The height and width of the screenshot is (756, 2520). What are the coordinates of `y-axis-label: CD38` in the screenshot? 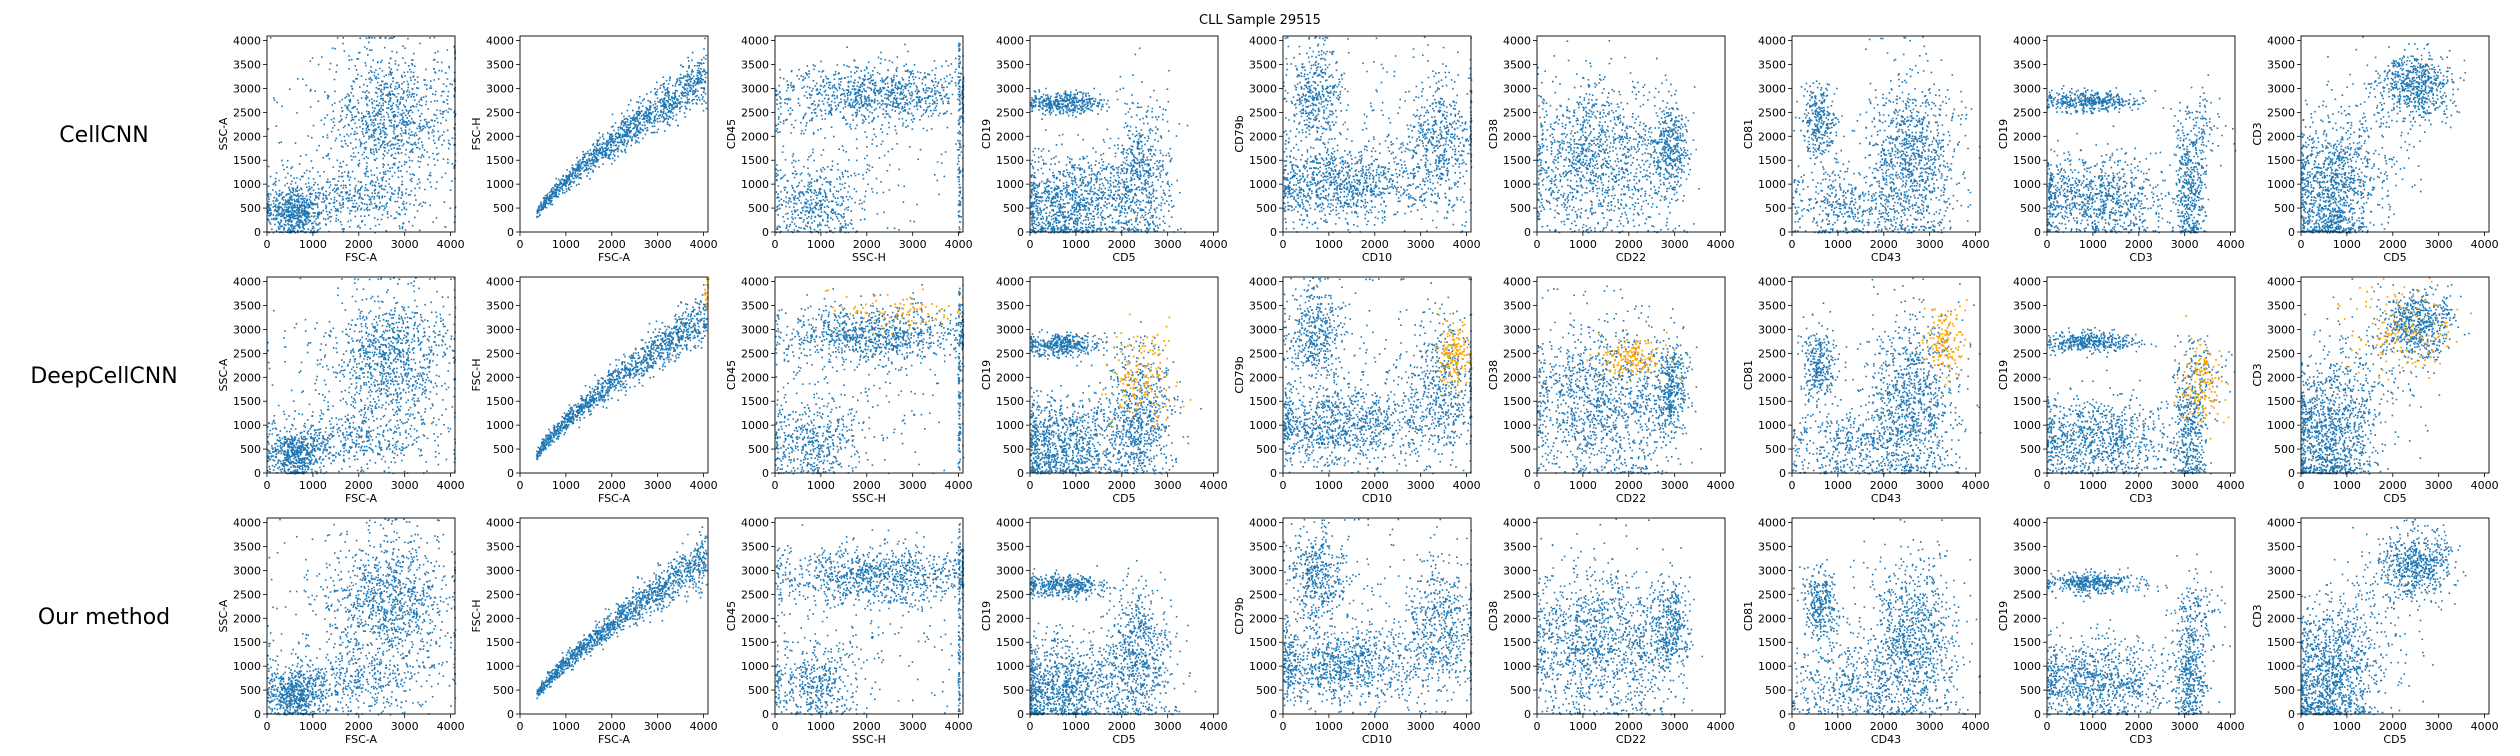 It's located at (1493, 134).